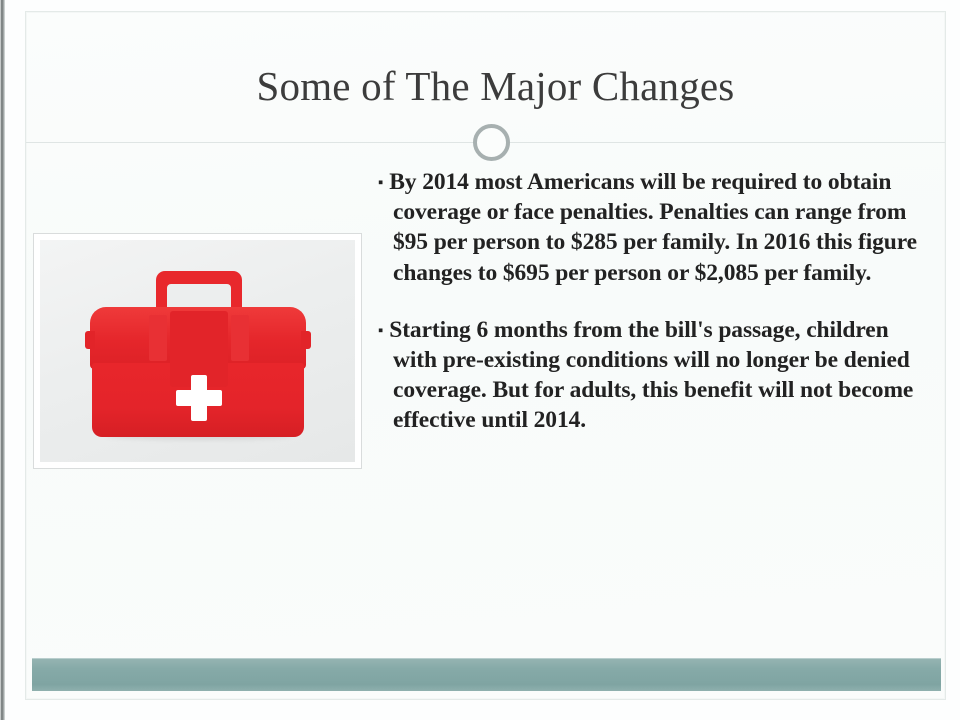  I want to click on kit-panel-left, so click(157, 338).